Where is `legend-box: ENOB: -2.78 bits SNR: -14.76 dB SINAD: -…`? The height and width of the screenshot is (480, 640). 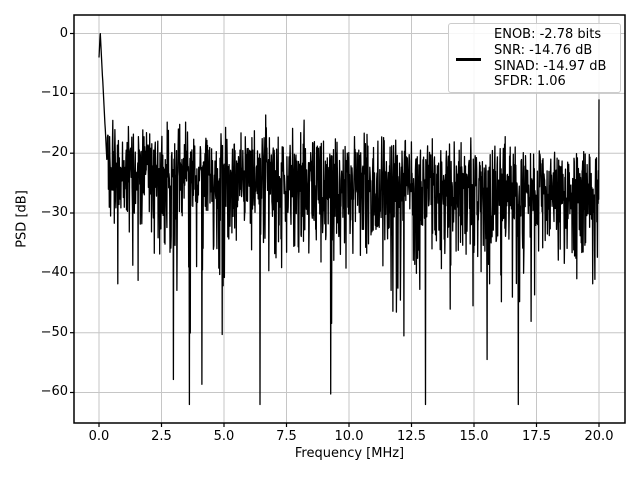 legend-box: ENOB: -2.78 bits SNR: -14.76 dB SINAD: -… is located at coordinates (534, 58).